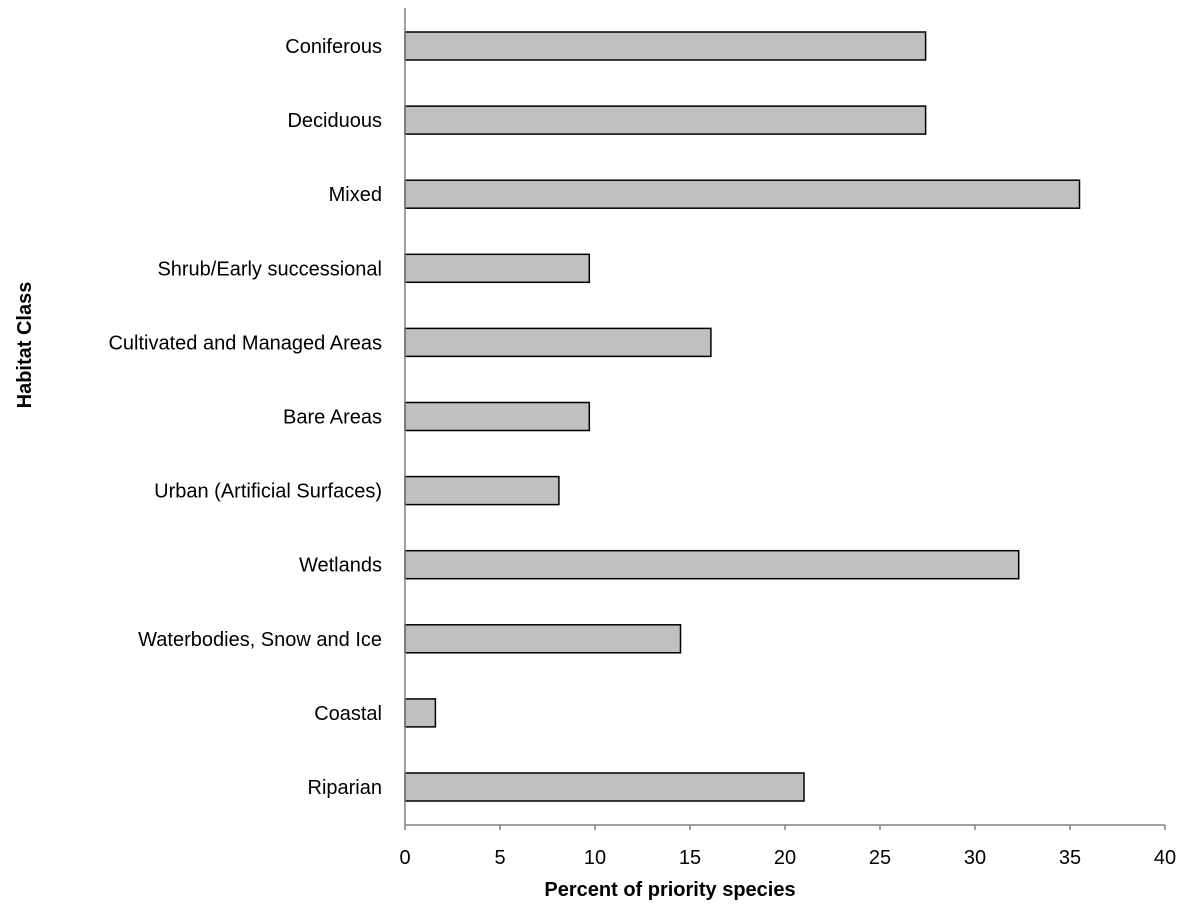  I want to click on bar-urban-artificial-surfaces, so click(482, 490).